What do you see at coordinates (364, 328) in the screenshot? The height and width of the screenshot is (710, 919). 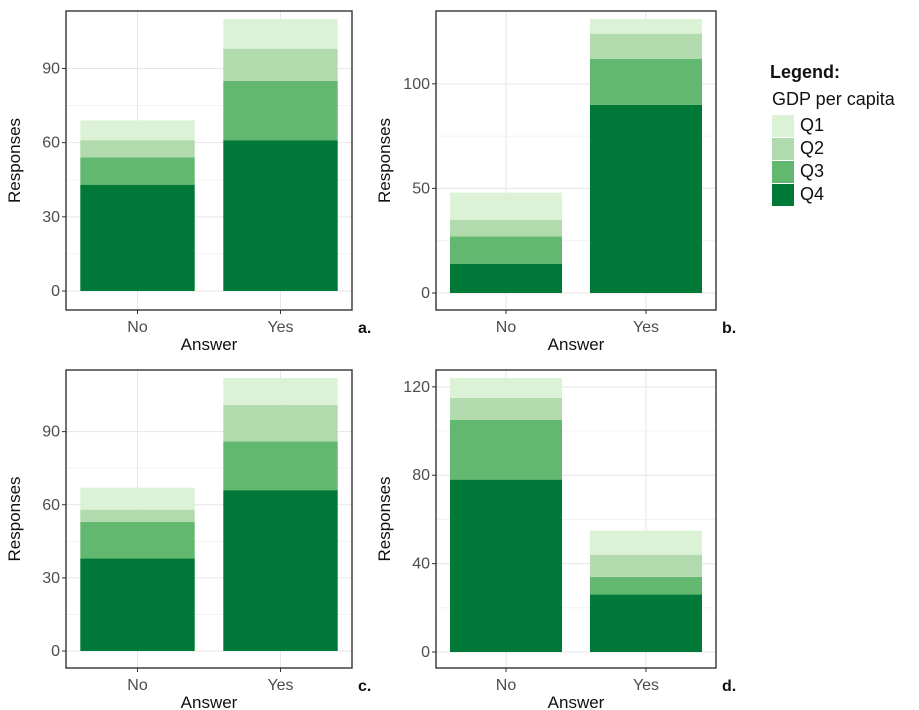 I see `panel-label: a.` at bounding box center [364, 328].